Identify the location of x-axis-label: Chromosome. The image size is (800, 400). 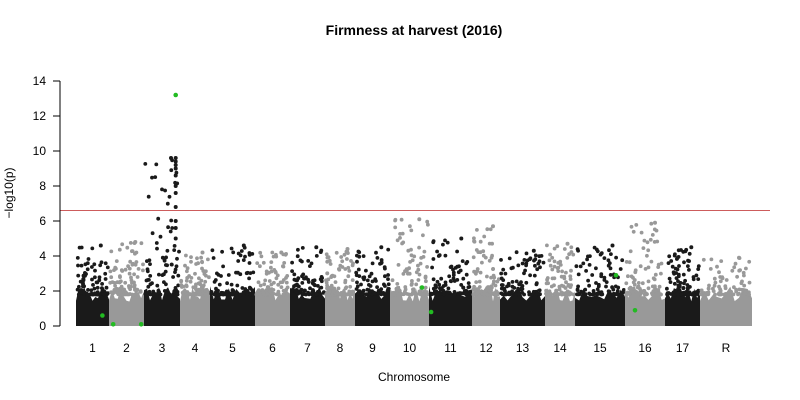
(414, 377).